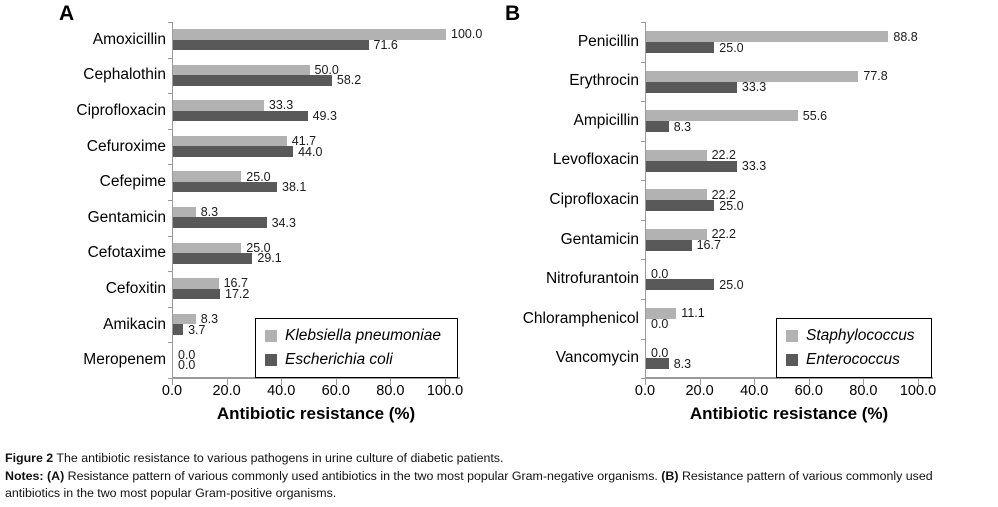  What do you see at coordinates (226, 391) in the screenshot?
I see `x-tick-label: 20.0` at bounding box center [226, 391].